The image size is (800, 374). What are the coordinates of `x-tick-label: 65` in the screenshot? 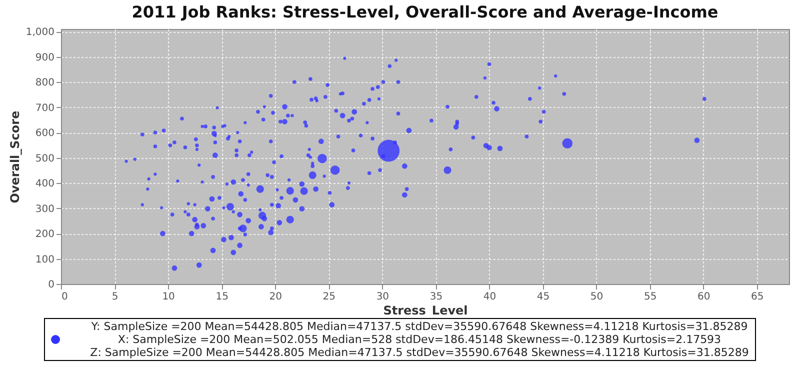 It's located at (757, 297).